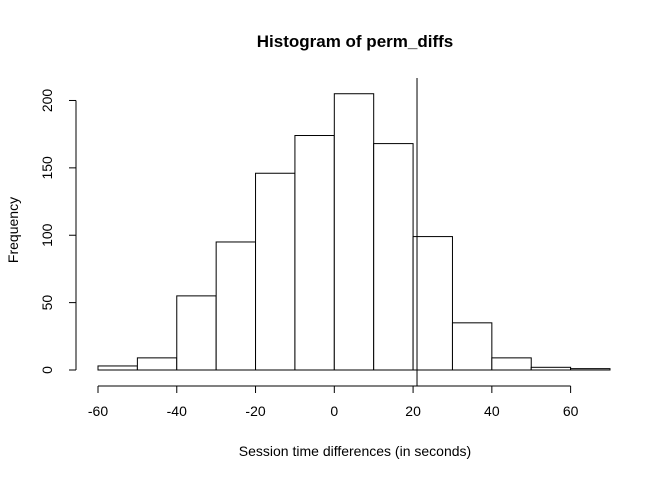  What do you see at coordinates (47, 303) in the screenshot?
I see `y-tick-label: 50` at bounding box center [47, 303].